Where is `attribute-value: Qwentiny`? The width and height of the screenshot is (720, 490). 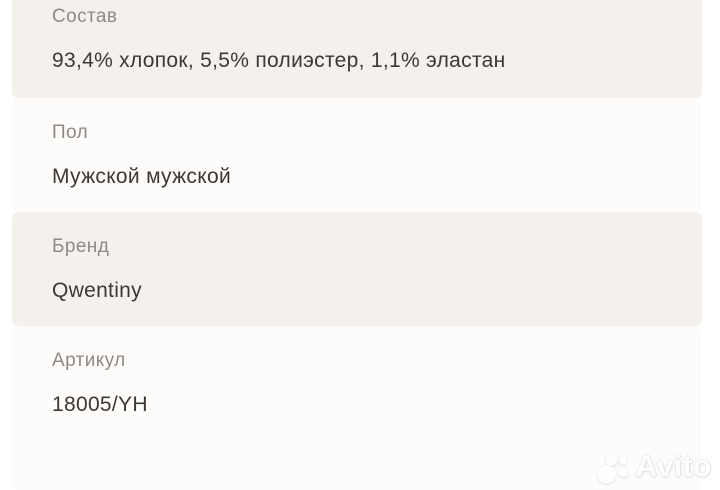
attribute-value: Qwentiny is located at coordinates (97, 290).